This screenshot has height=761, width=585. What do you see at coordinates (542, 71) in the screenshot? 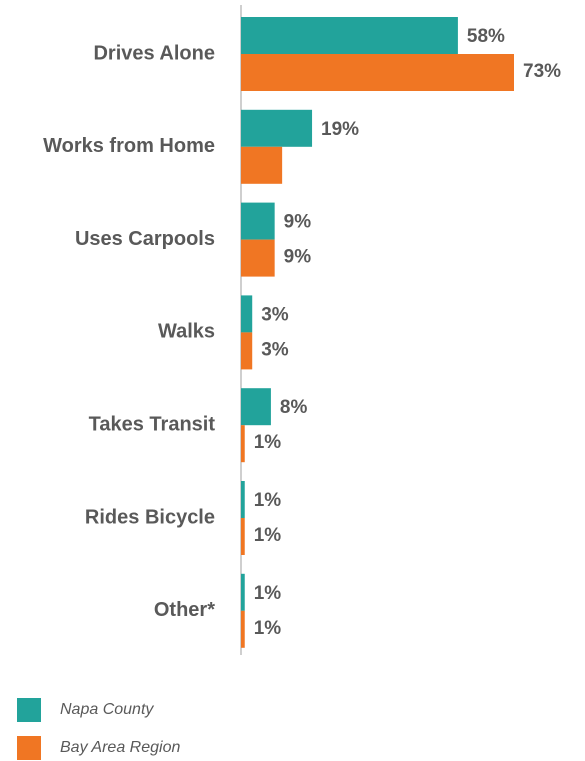
I see `value-label: 73%` at bounding box center [542, 71].